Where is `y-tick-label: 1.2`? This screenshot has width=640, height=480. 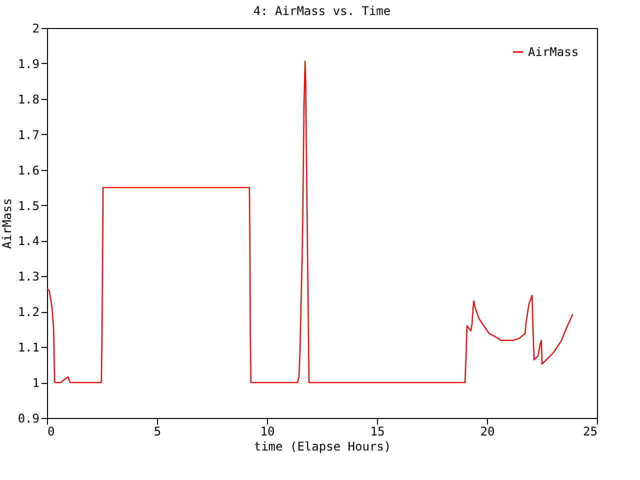 y-tick-label: 1.2 is located at coordinates (29, 312).